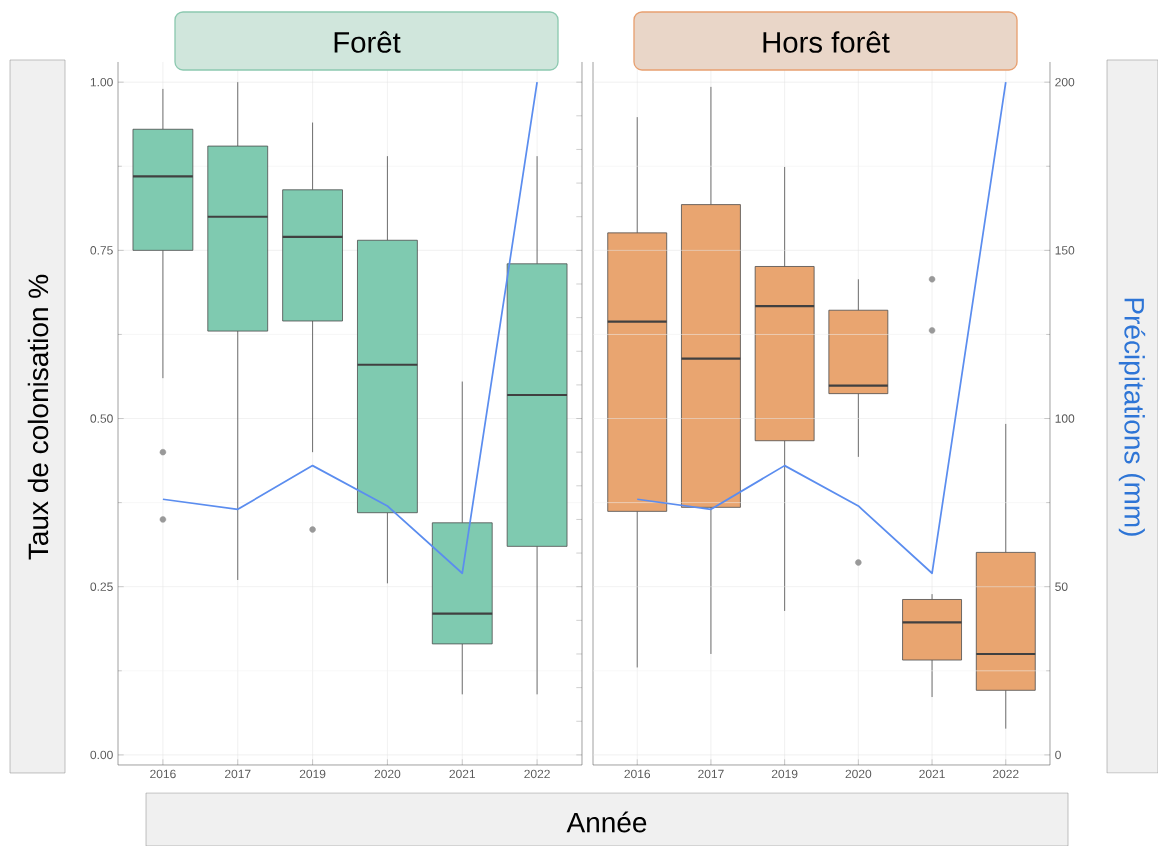 The image size is (1158, 846). I want to click on y-axis-title: Taux de colonisation %, so click(38, 417).